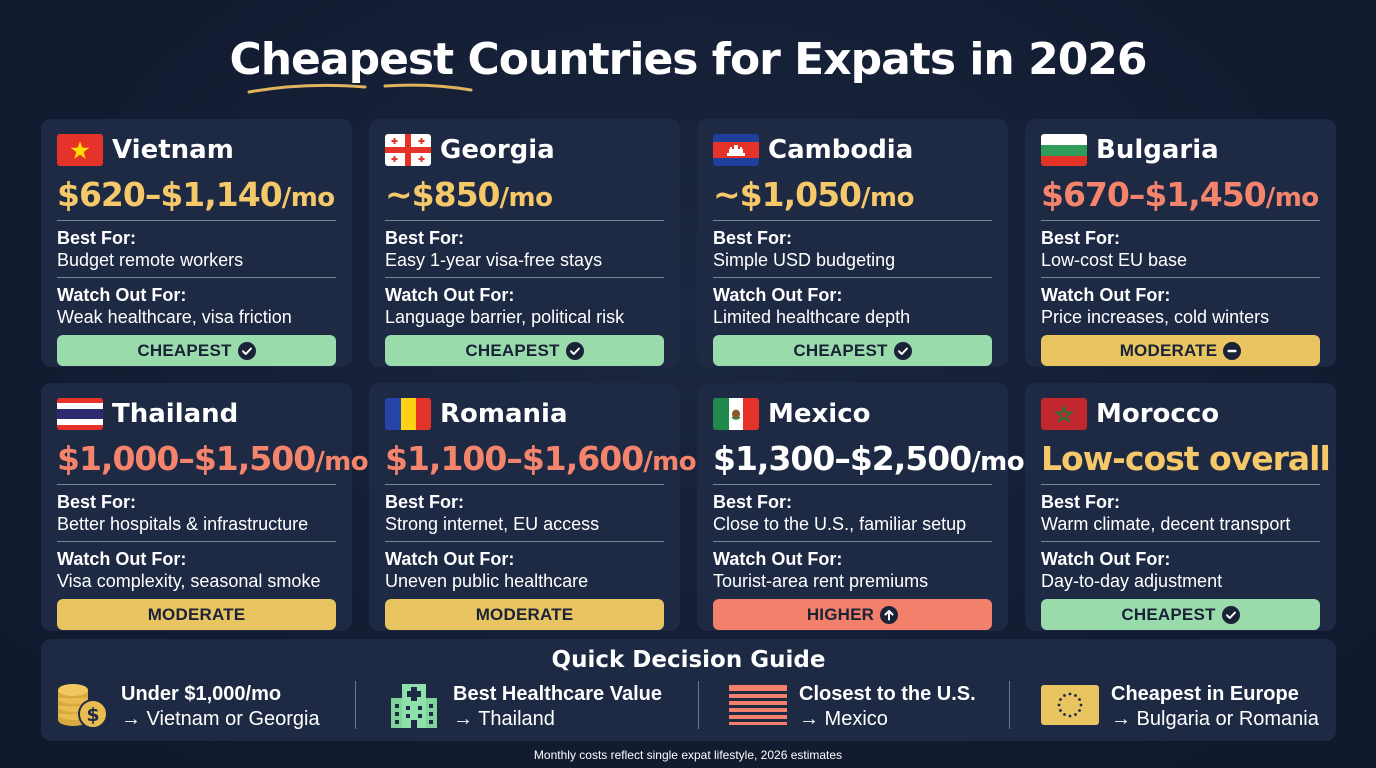  I want to click on vietnam-flag, so click(80, 150).